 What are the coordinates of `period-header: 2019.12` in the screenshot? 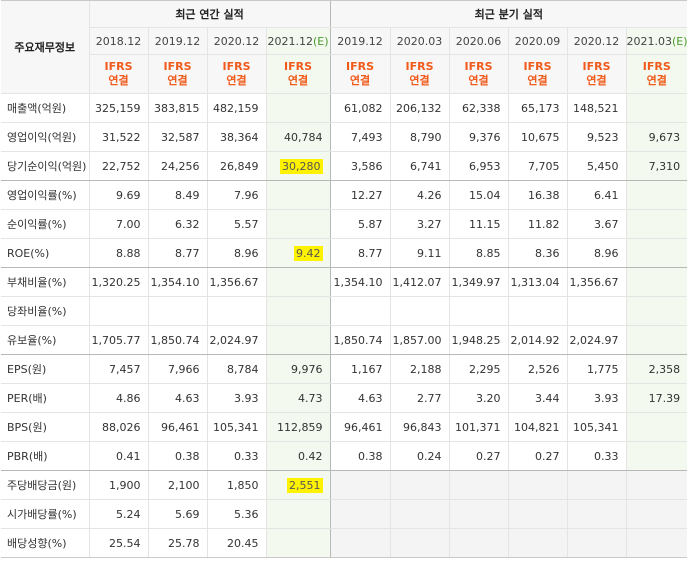 It's located at (177, 41).